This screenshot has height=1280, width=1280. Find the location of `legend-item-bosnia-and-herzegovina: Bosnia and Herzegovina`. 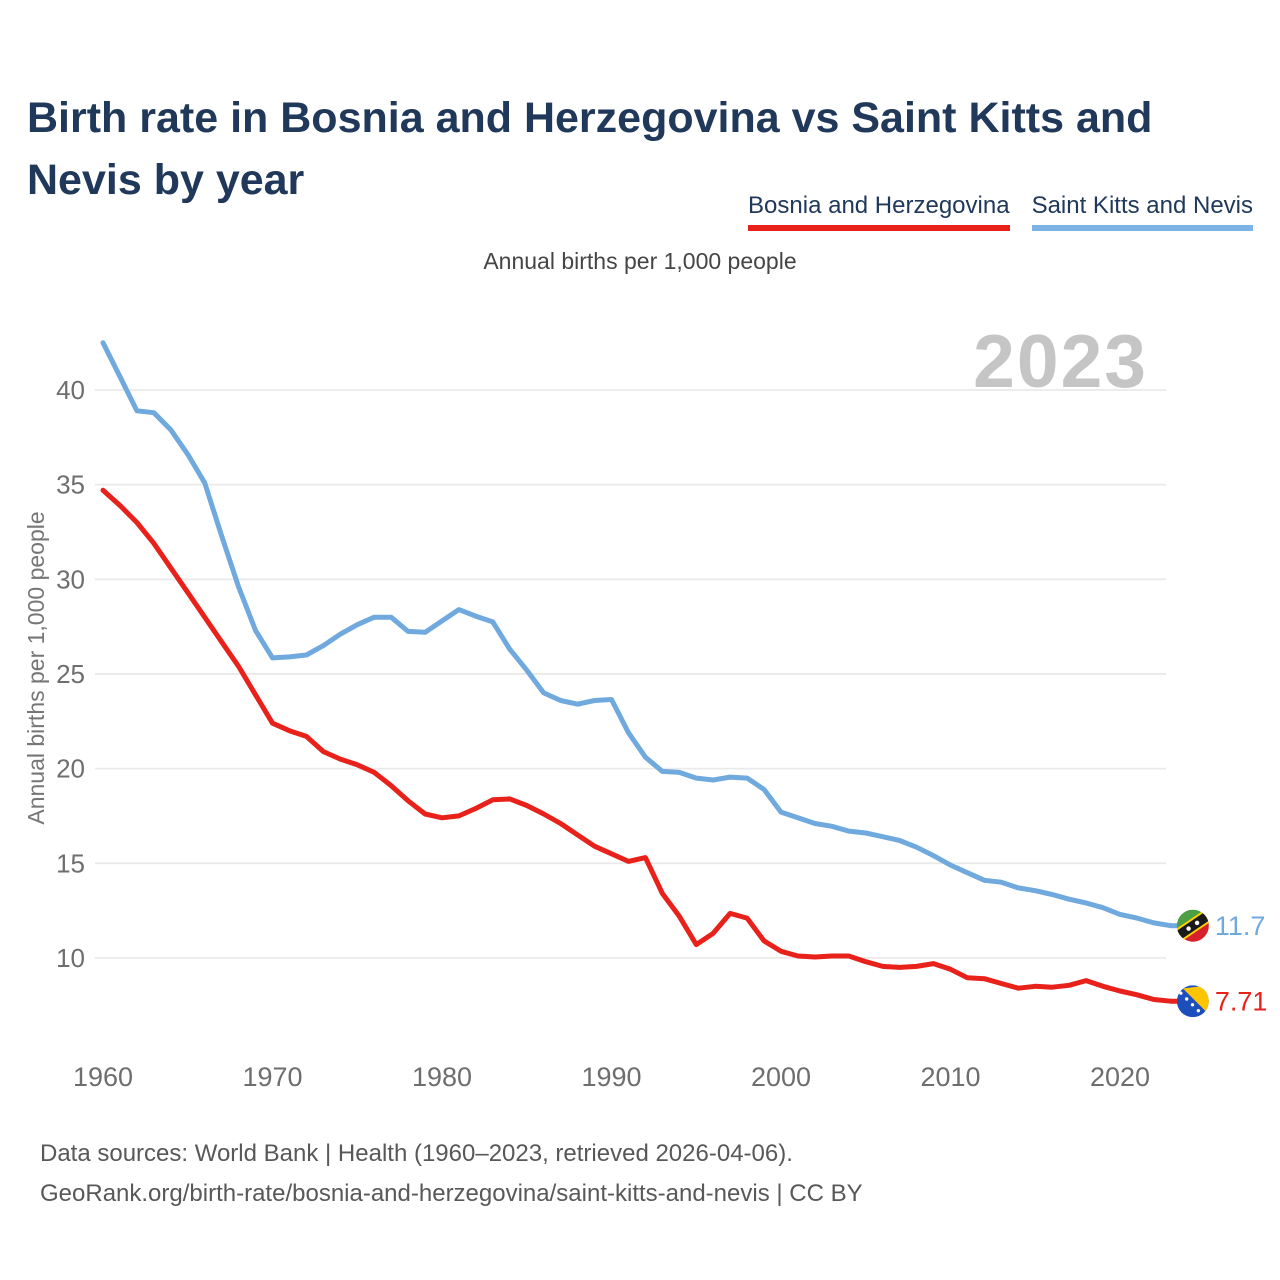

legend-item-bosnia-and-herzegovina: Bosnia and Herzegovina is located at coordinates (879, 211).